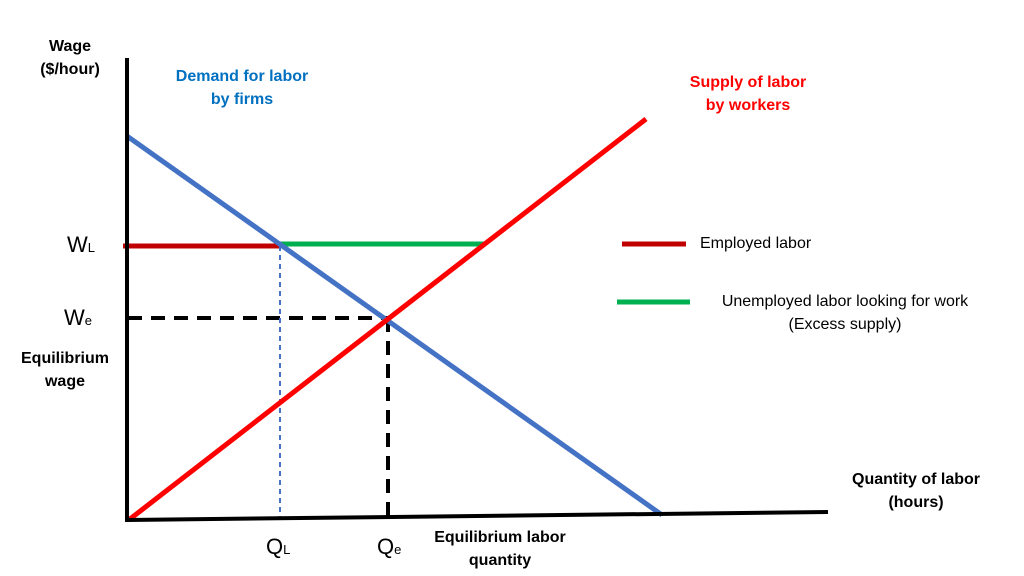 The image size is (1024, 576). Describe the element at coordinates (70, 69) in the screenshot. I see `y-axis-label-line2: ($/hour)` at that location.